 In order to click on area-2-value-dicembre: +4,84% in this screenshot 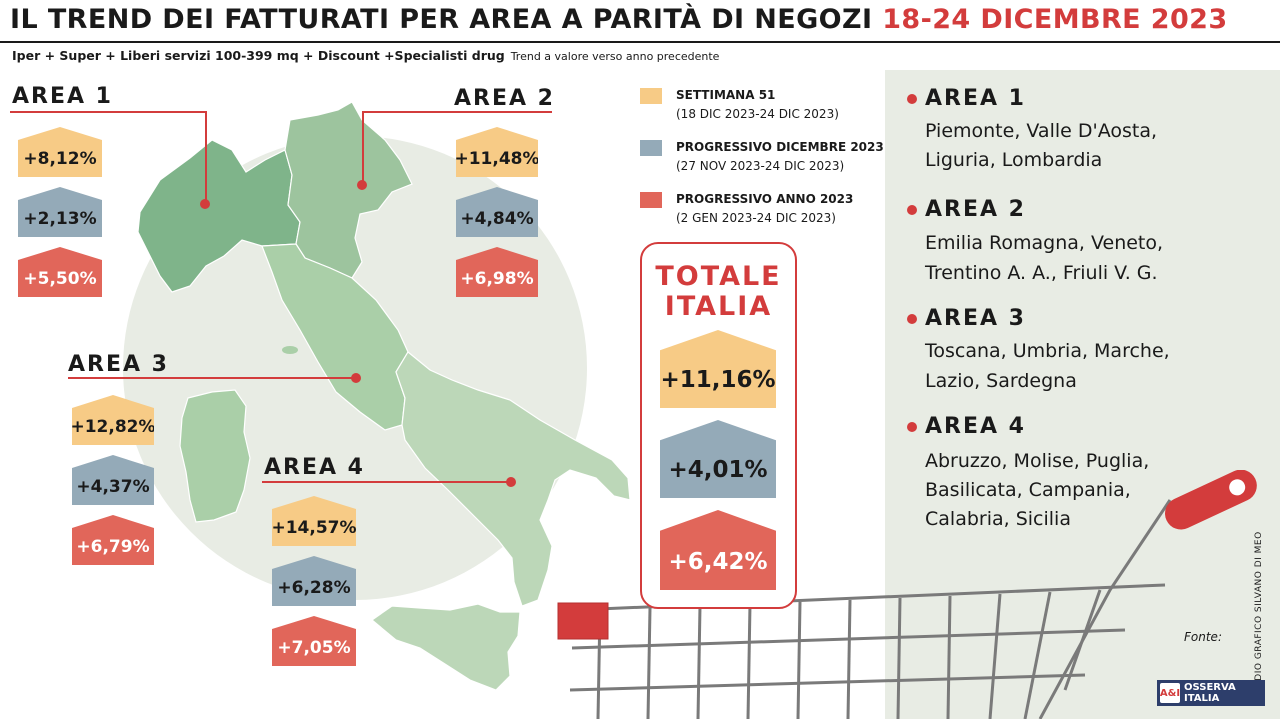, I will do `click(497, 219)`.